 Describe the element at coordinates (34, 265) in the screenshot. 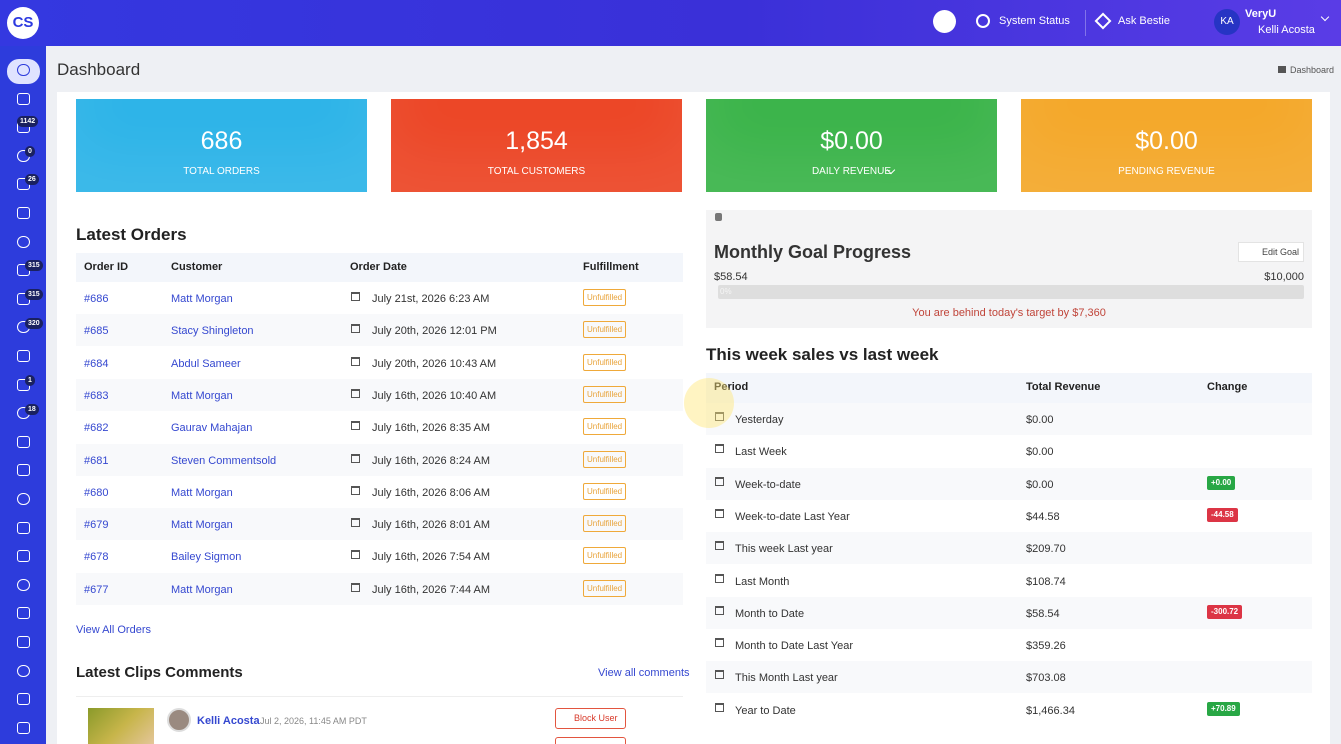

I see `sidebar-badge: 315` at that location.